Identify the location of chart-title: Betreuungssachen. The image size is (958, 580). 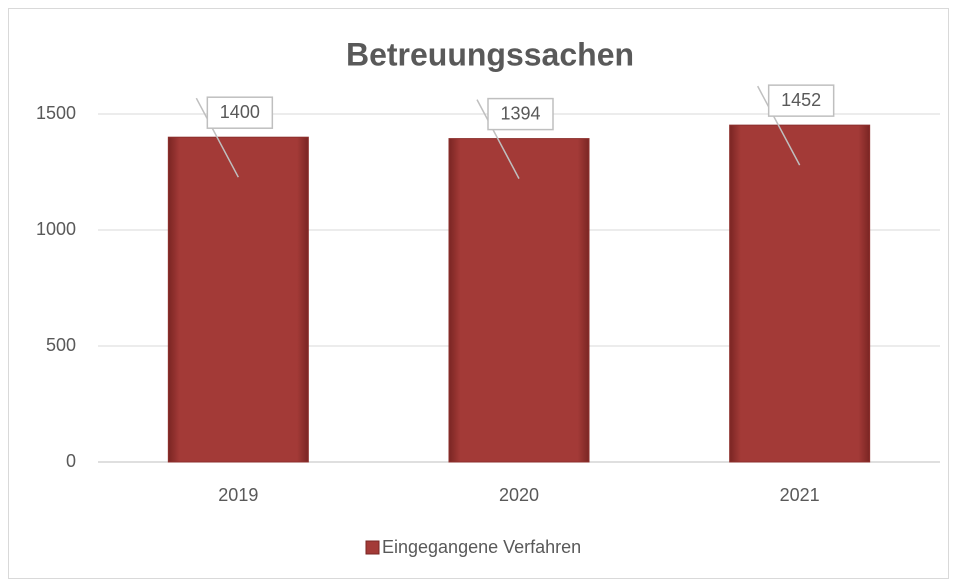
(490, 54).